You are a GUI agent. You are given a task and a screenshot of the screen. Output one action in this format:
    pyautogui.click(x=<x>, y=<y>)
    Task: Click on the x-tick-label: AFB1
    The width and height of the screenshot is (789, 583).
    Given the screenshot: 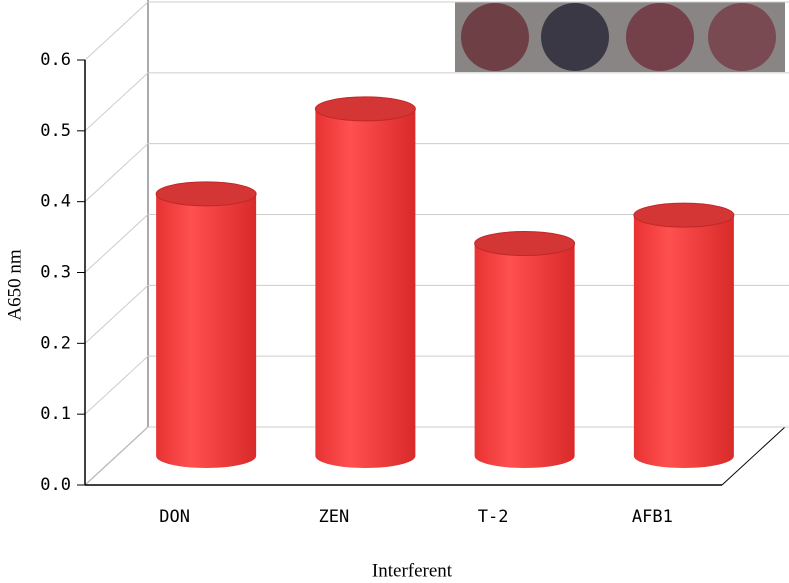 What is the action you would take?
    pyautogui.click(x=652, y=517)
    